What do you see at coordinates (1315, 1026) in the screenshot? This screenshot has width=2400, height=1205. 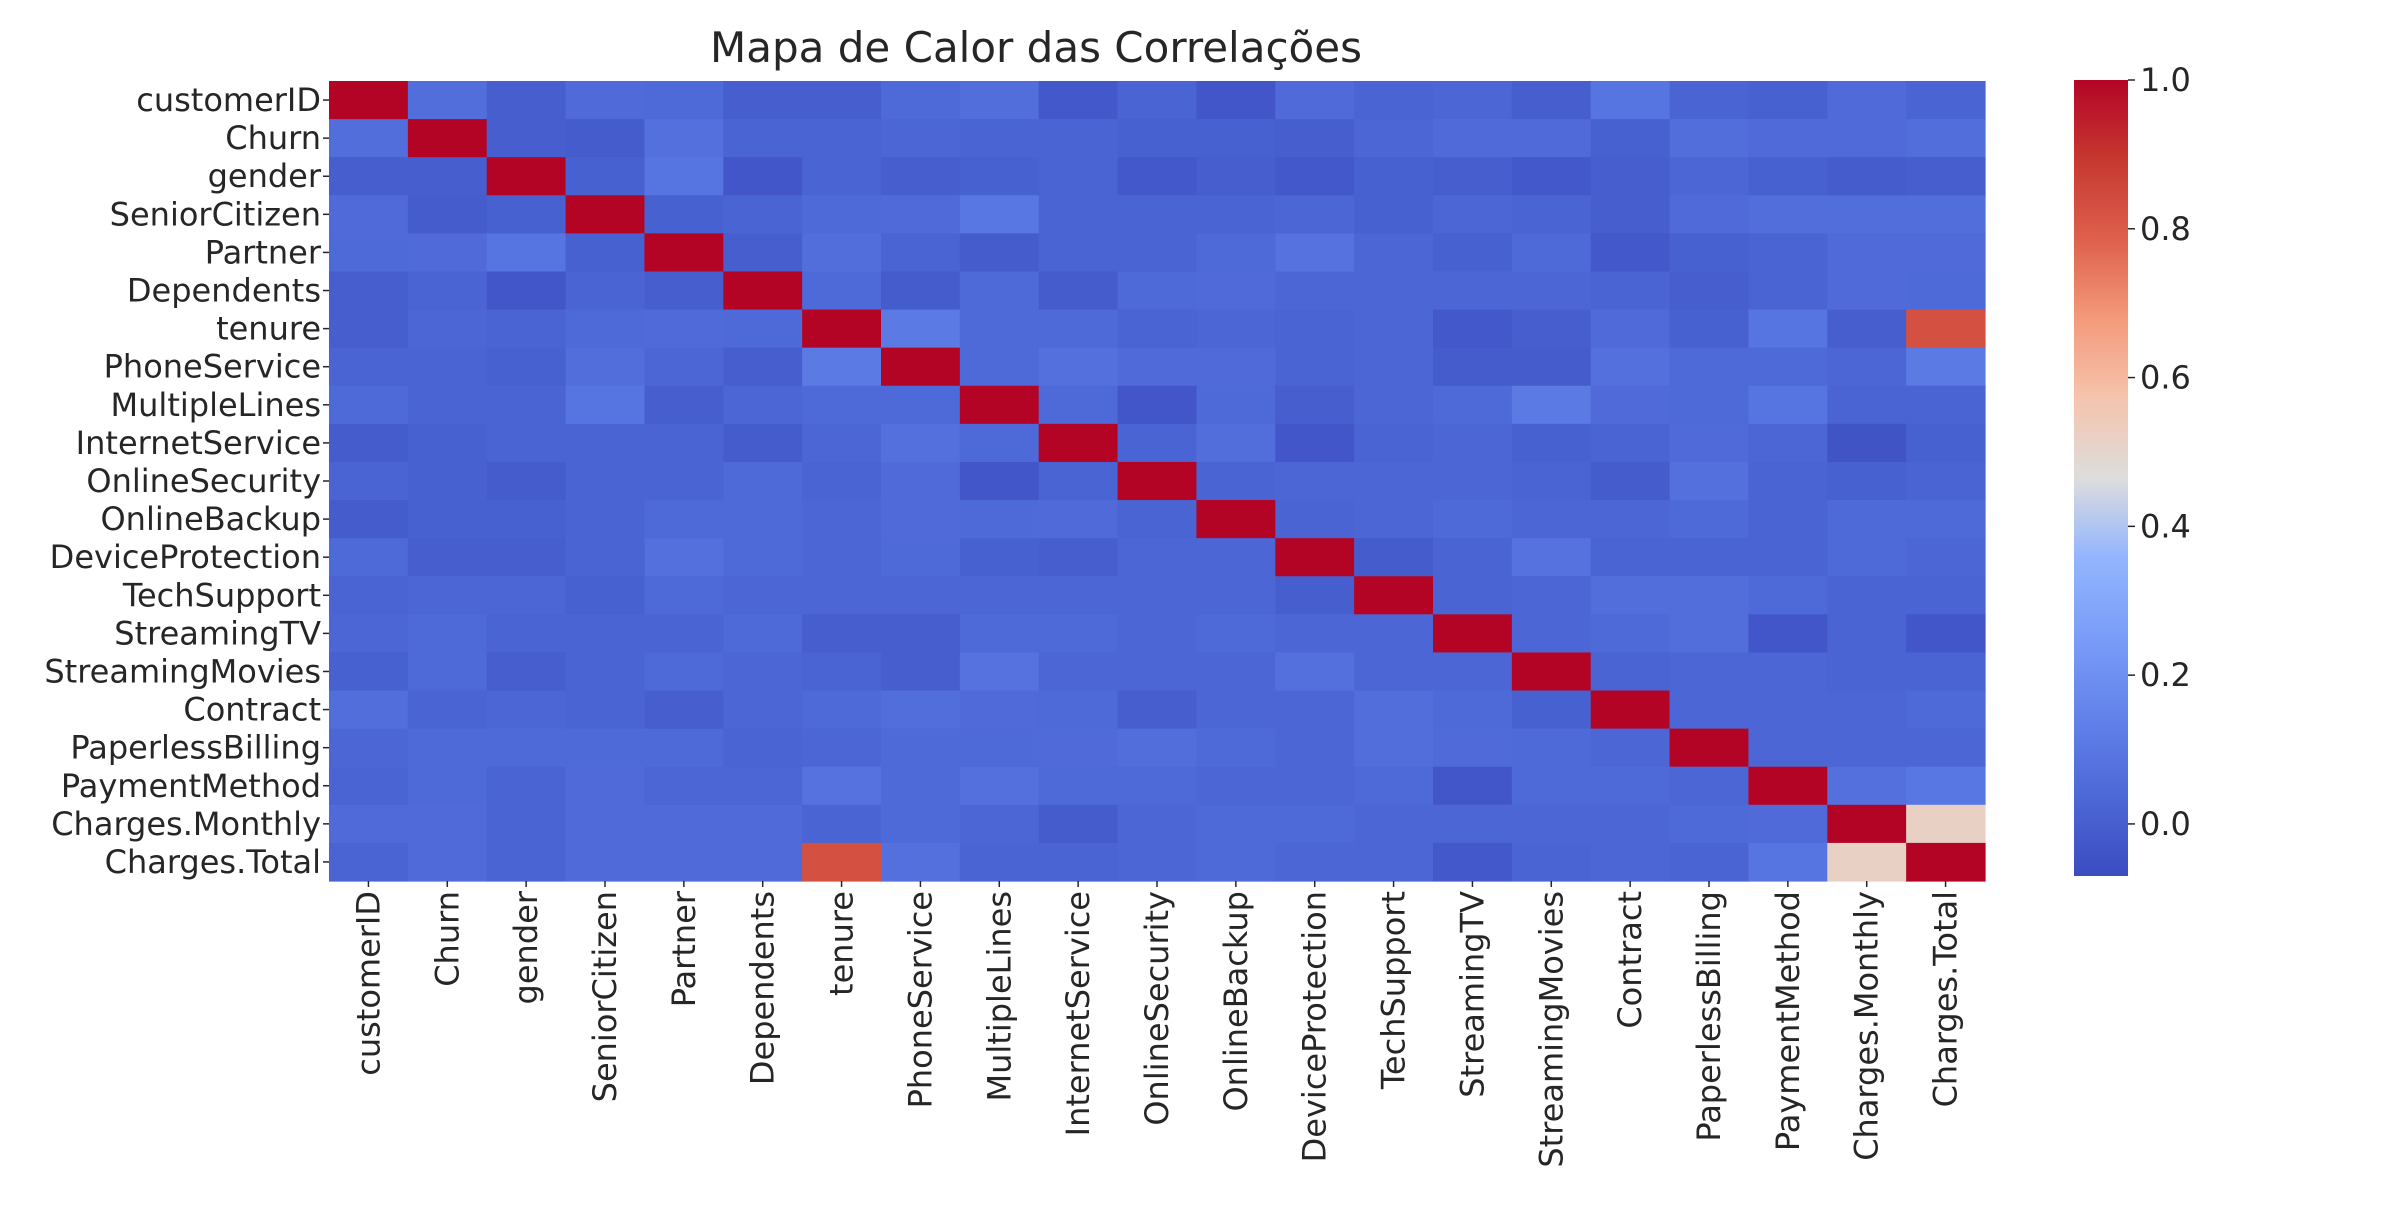 I see `x-tick-label: DeviceProtection` at bounding box center [1315, 1026].